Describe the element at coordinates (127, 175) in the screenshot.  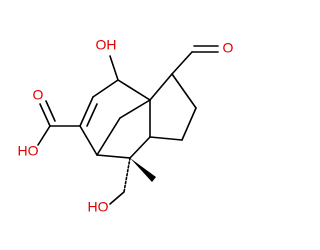
I see `hash-bond` at that location.